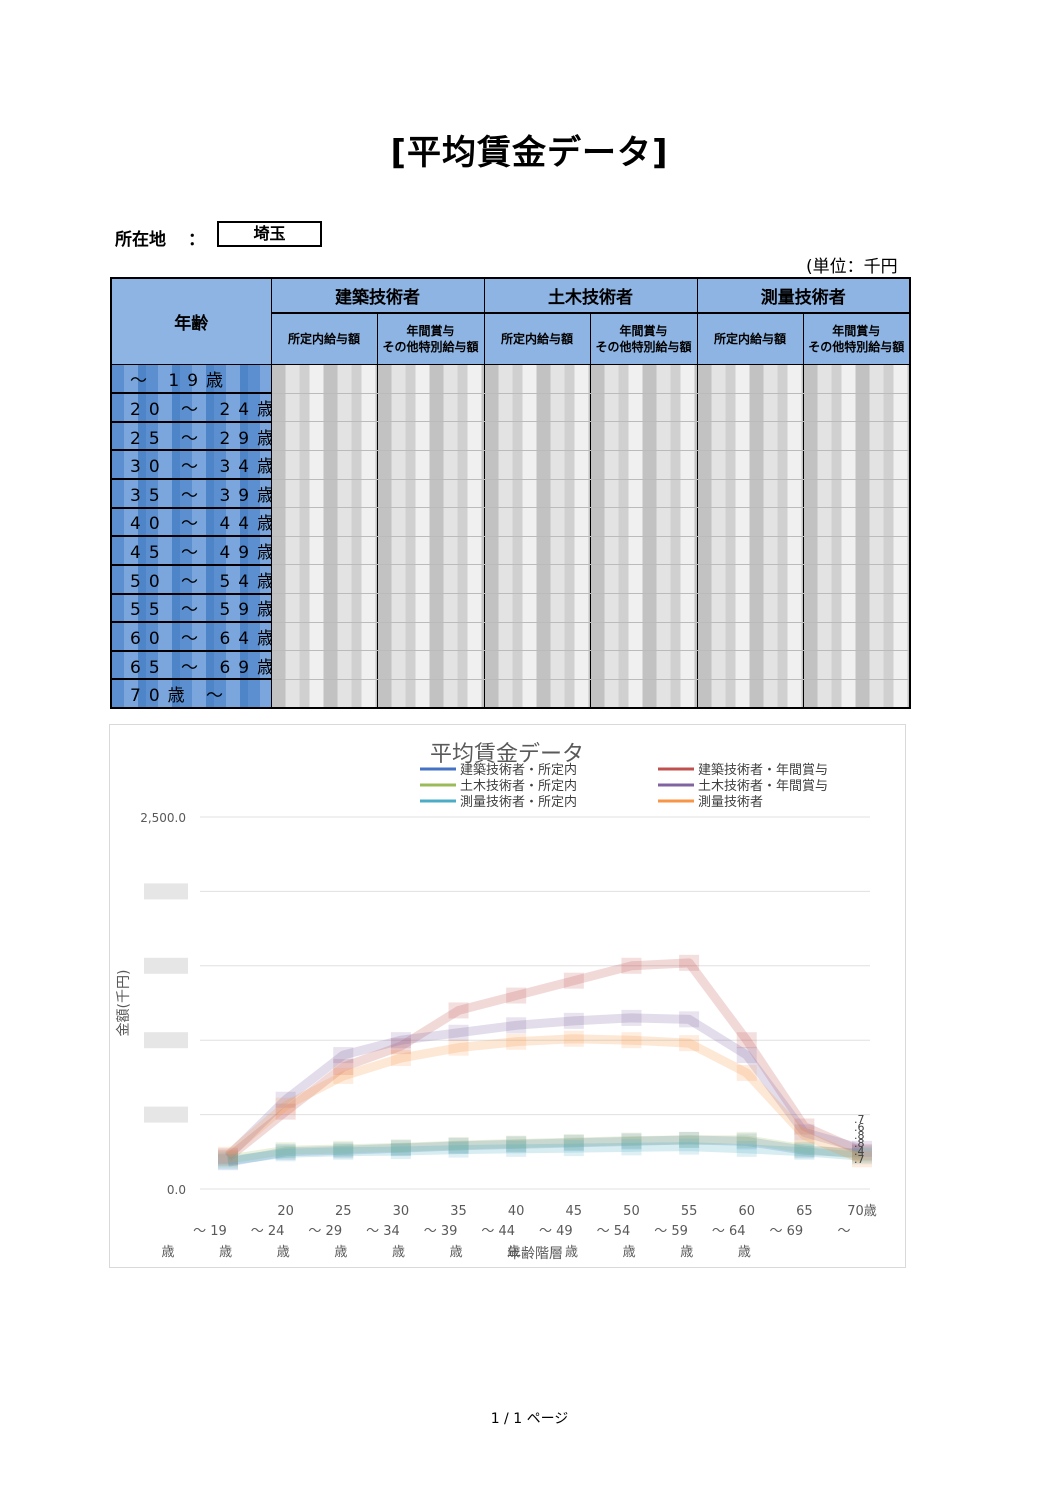 The height and width of the screenshot is (1496, 1059). I want to click on group-header-civil: 土木技術者, so click(590, 295).